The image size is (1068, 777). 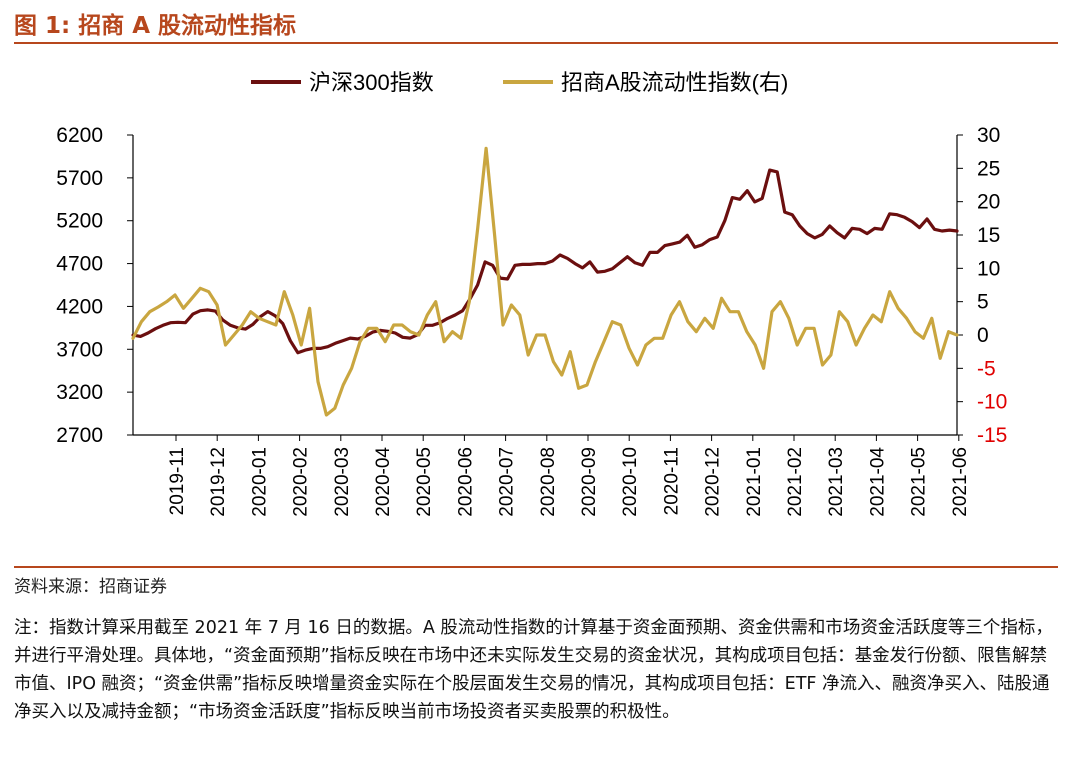 What do you see at coordinates (671, 481) in the screenshot?
I see `x-tick-label: 2020-11` at bounding box center [671, 481].